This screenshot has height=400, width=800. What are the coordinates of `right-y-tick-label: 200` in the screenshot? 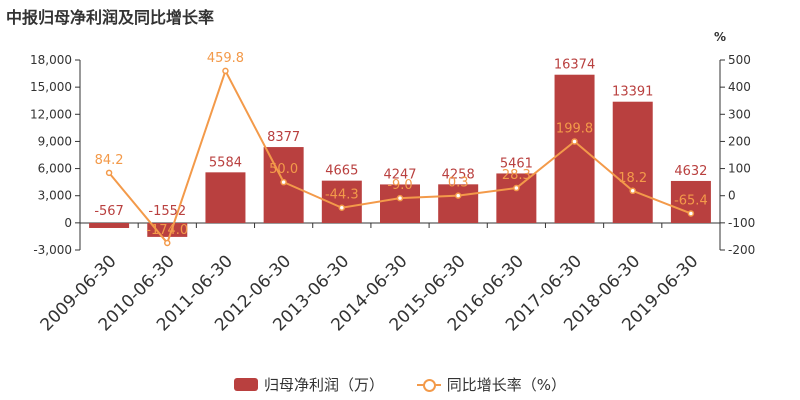 It's located at (739, 141).